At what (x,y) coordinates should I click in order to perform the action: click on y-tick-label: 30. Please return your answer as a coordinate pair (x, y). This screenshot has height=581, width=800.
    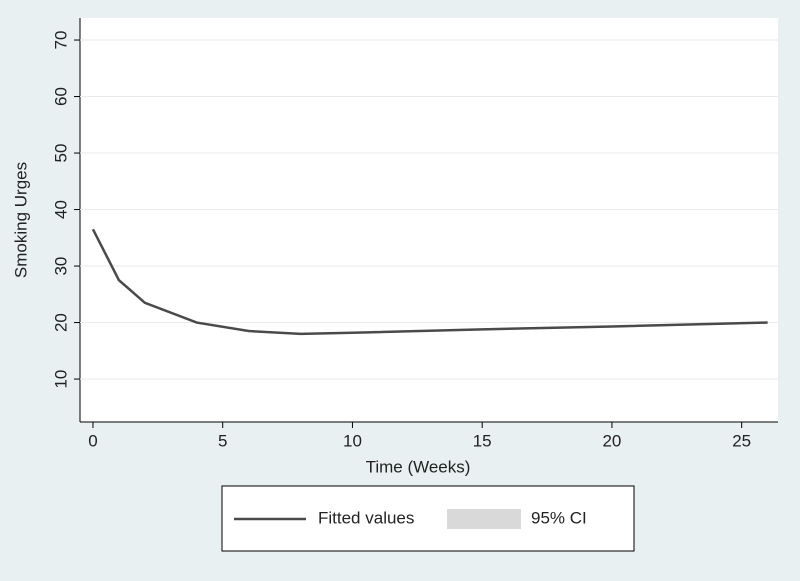
    Looking at the image, I should click on (60, 266).